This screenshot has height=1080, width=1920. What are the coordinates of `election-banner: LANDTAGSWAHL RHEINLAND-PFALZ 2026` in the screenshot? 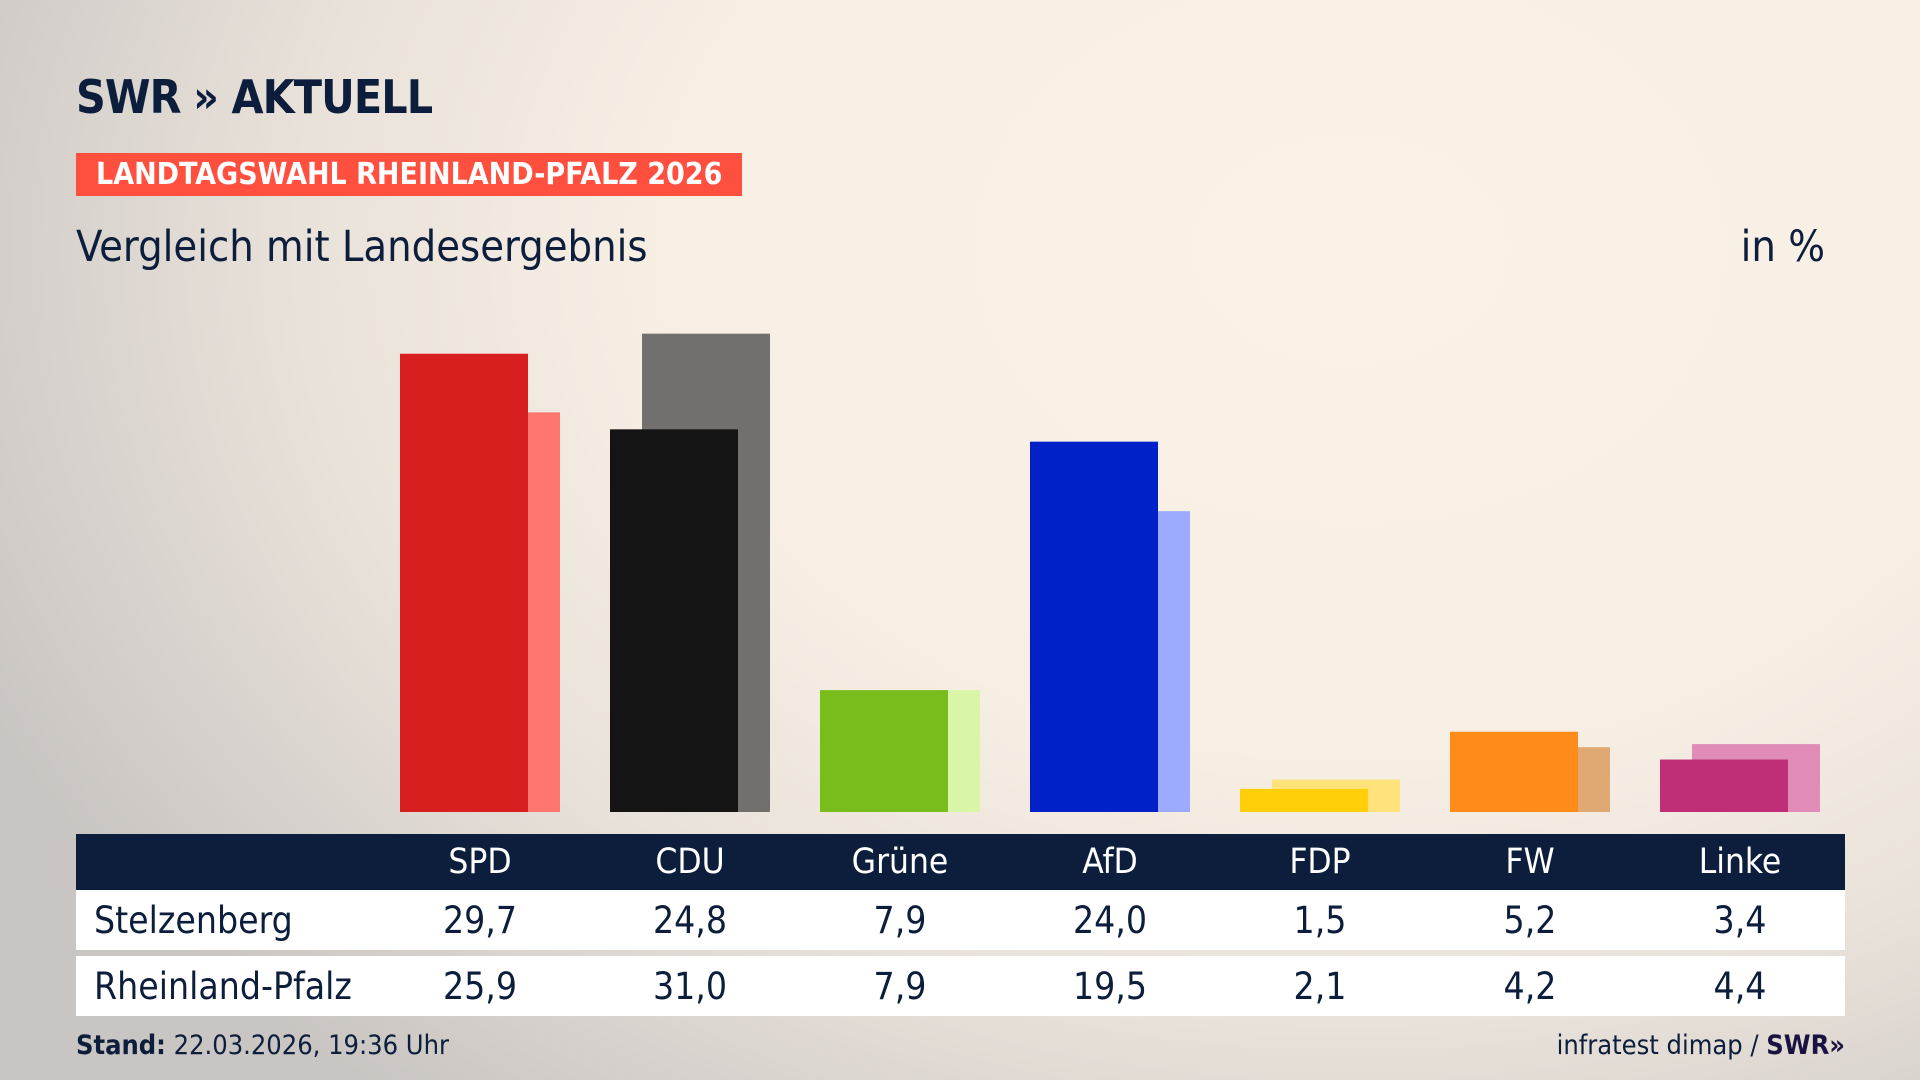 It's located at (409, 174).